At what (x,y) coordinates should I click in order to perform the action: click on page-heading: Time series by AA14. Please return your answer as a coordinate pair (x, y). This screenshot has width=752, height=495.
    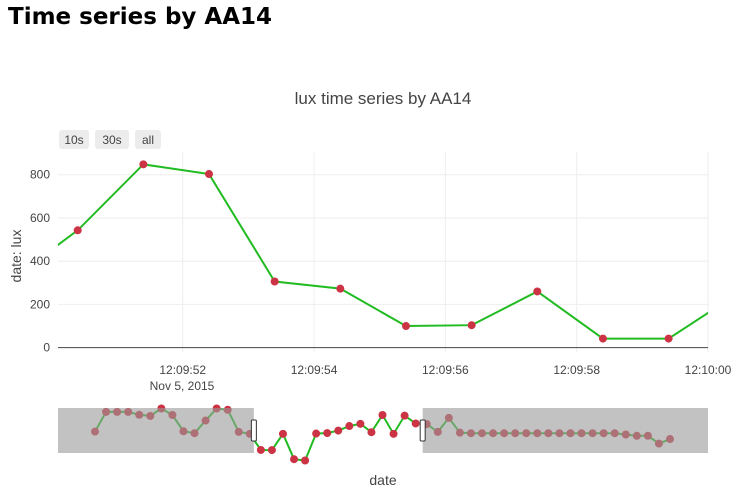
    Looking at the image, I should click on (140, 17).